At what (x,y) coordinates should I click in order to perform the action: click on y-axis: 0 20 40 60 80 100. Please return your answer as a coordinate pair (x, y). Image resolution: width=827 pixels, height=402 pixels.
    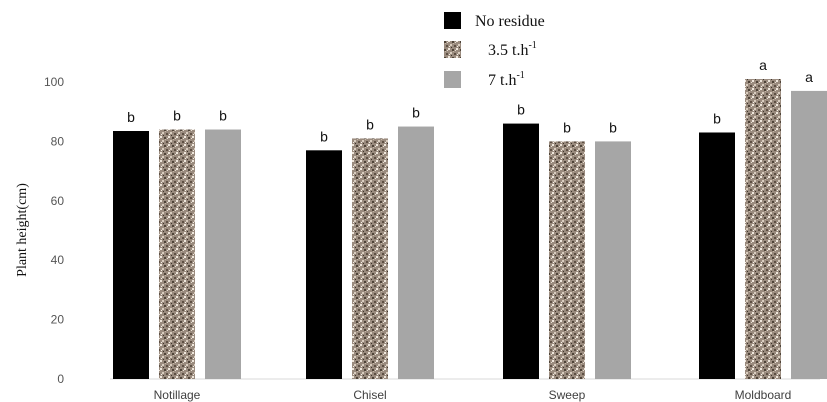
    Looking at the image, I should click on (54, 230).